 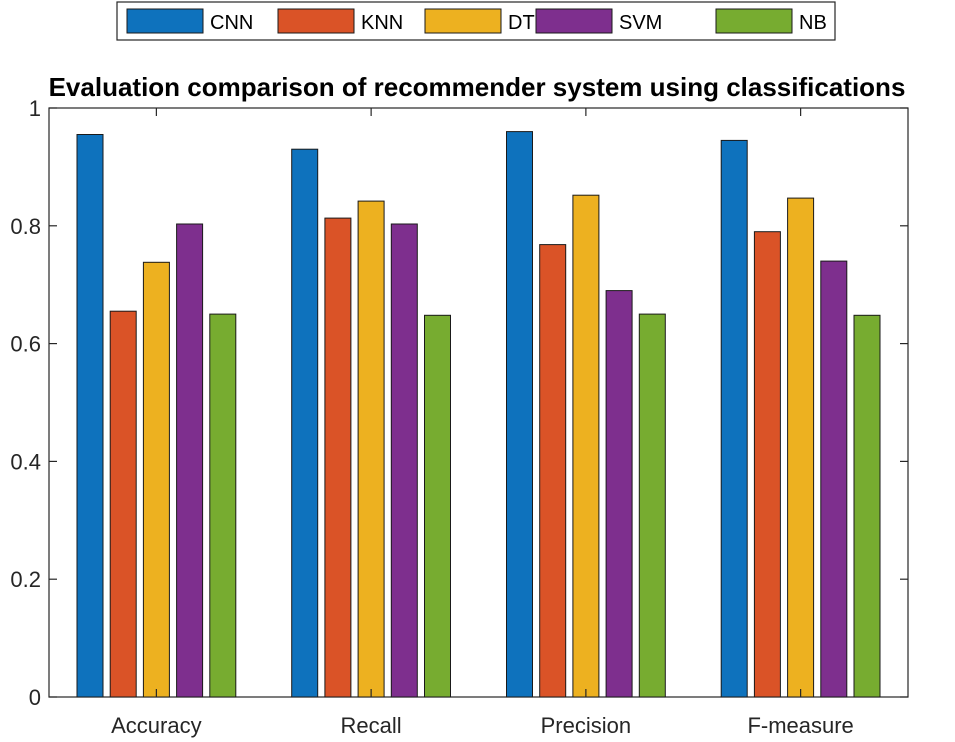 I want to click on bar-nb-recall, so click(x=437, y=506).